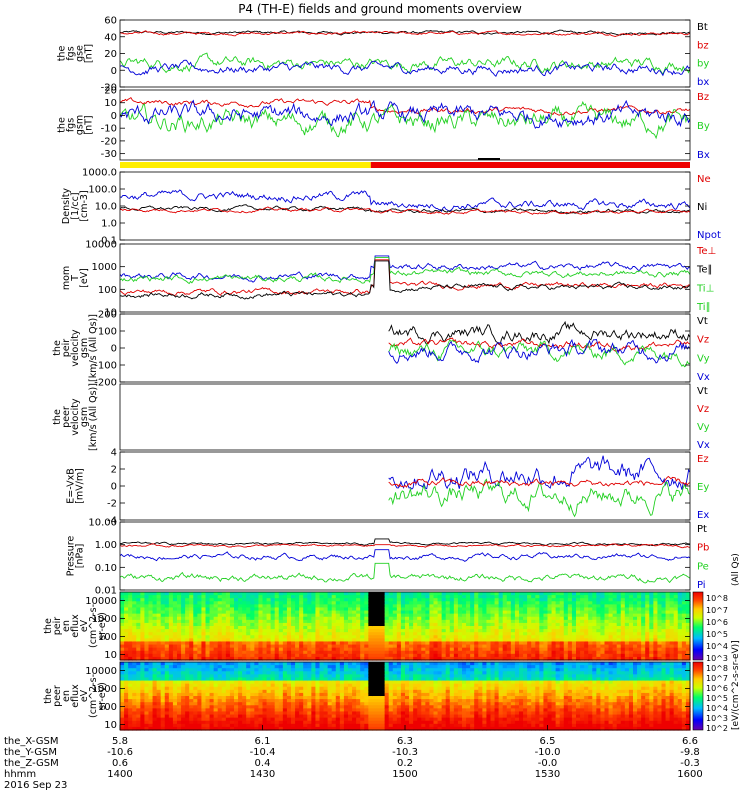 The height and width of the screenshot is (805, 750). Describe the element at coordinates (104, 267) in the screenshot. I see `y-tick-label: 1000` at that location.